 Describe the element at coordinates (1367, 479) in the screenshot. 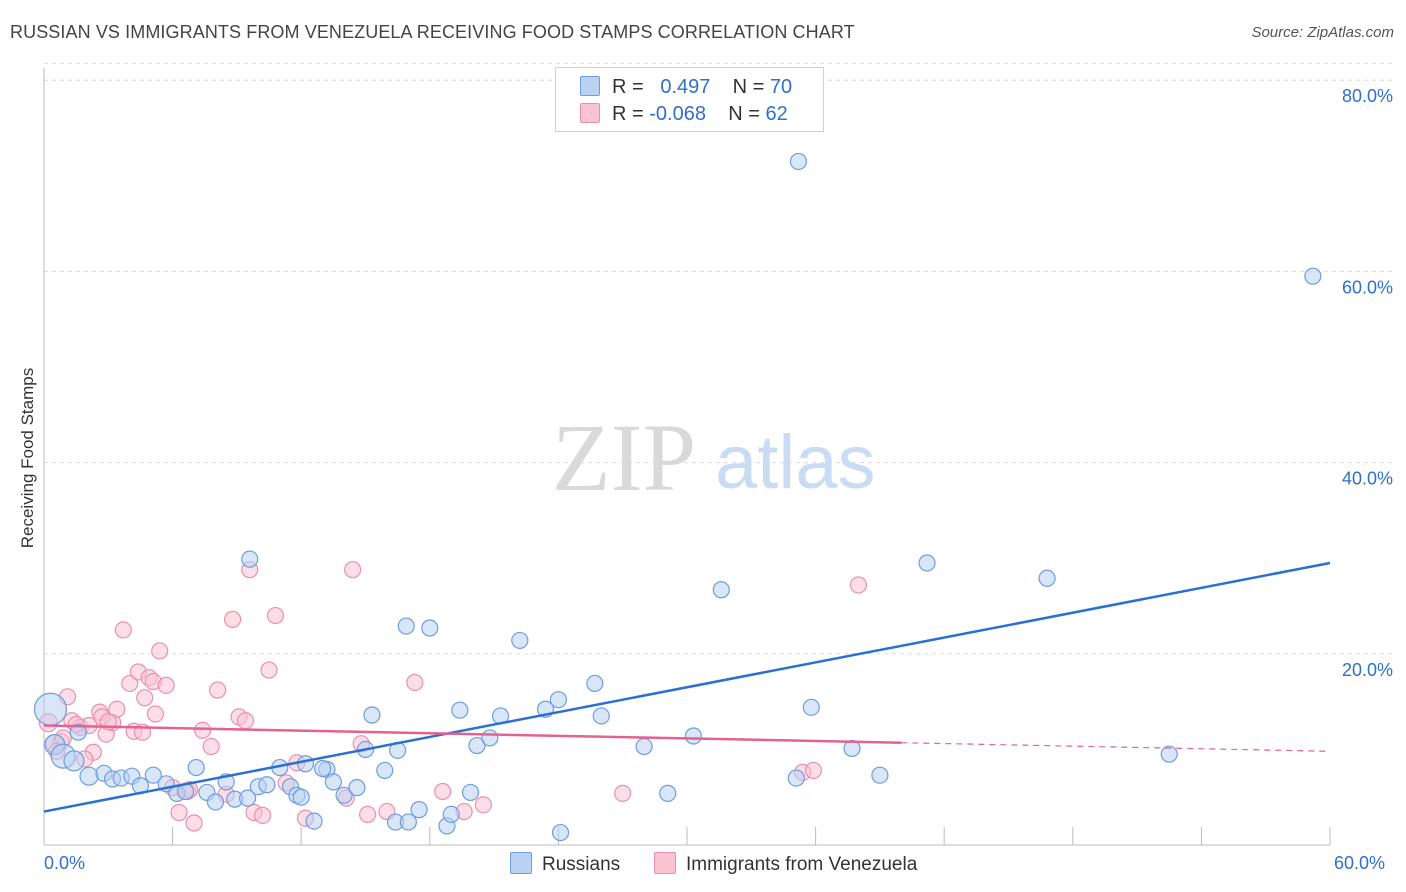

I see `y-tick-label: 40.0%` at that location.